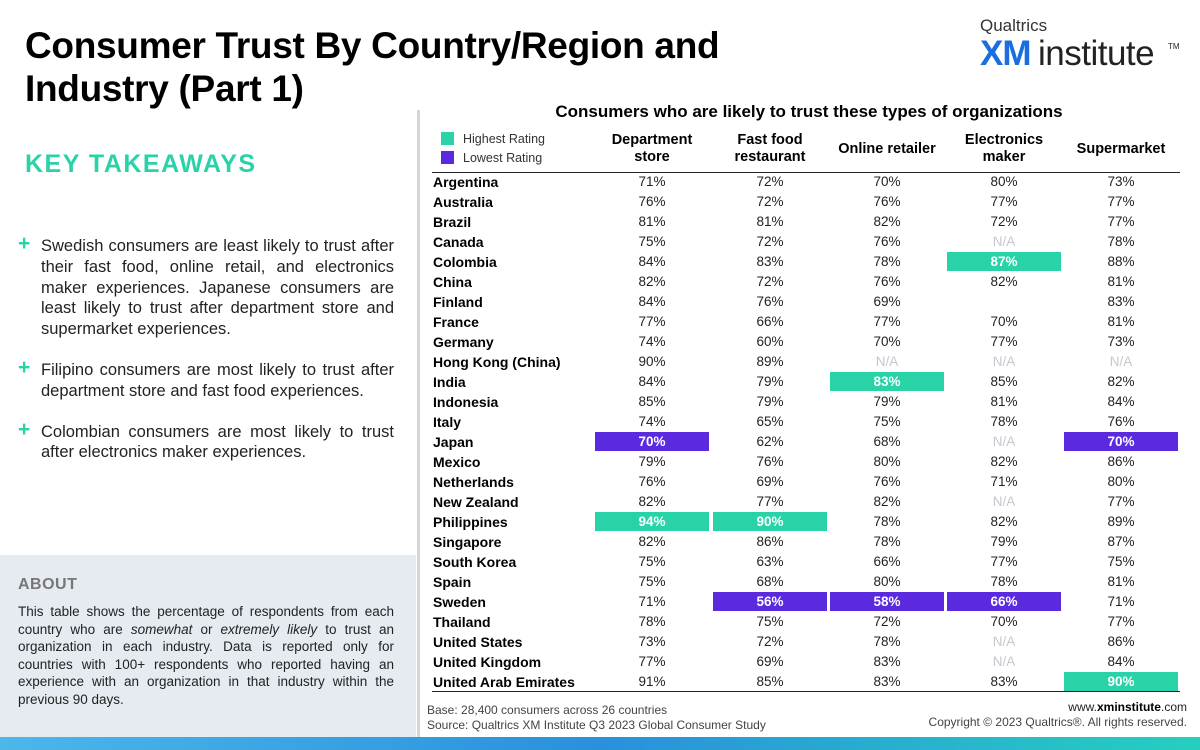  I want to click on row-label: United Arab Emirates, so click(504, 682).